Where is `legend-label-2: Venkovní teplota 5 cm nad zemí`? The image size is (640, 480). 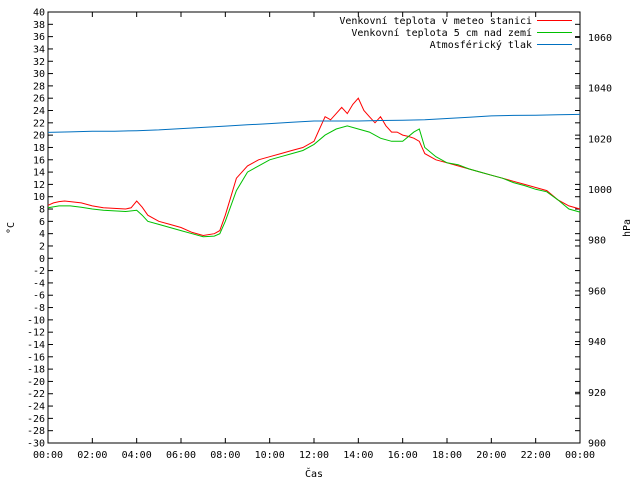
legend-label-2: Venkovní teplota 5 cm nad zemí is located at coordinates (441, 33).